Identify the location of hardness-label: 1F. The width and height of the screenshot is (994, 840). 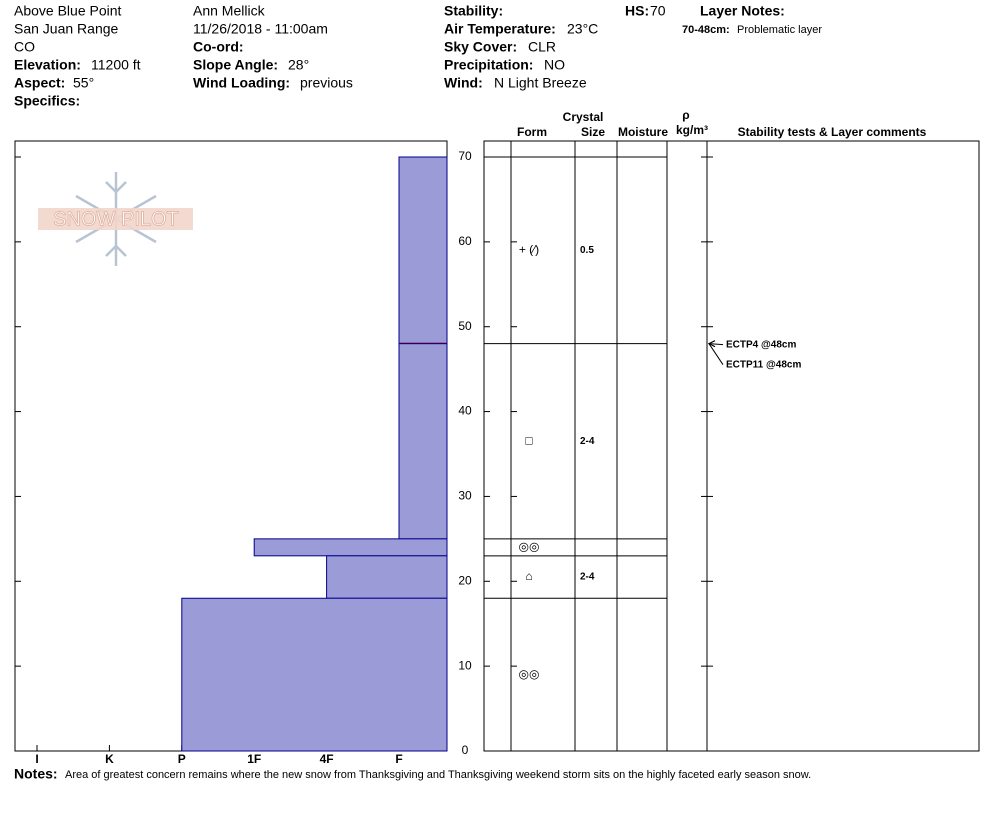
(254, 759).